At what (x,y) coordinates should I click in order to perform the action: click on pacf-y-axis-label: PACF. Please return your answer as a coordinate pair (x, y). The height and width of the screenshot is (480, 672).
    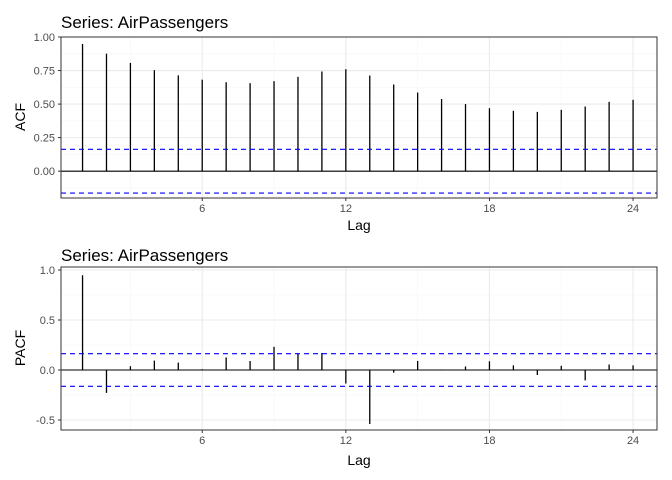
    Looking at the image, I should click on (20, 348).